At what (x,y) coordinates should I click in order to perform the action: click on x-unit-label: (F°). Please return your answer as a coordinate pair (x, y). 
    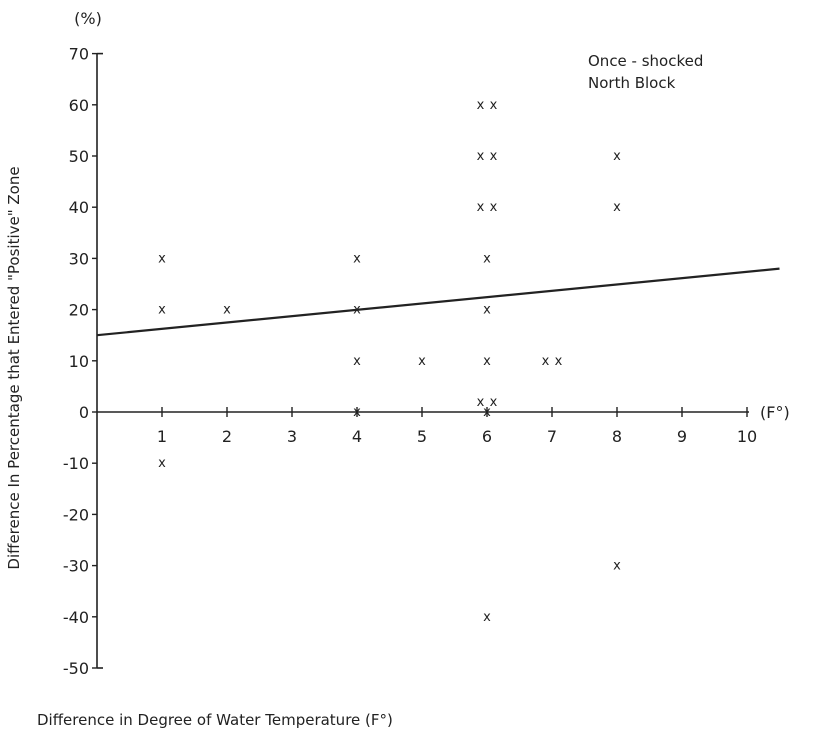
    Looking at the image, I should click on (775, 412).